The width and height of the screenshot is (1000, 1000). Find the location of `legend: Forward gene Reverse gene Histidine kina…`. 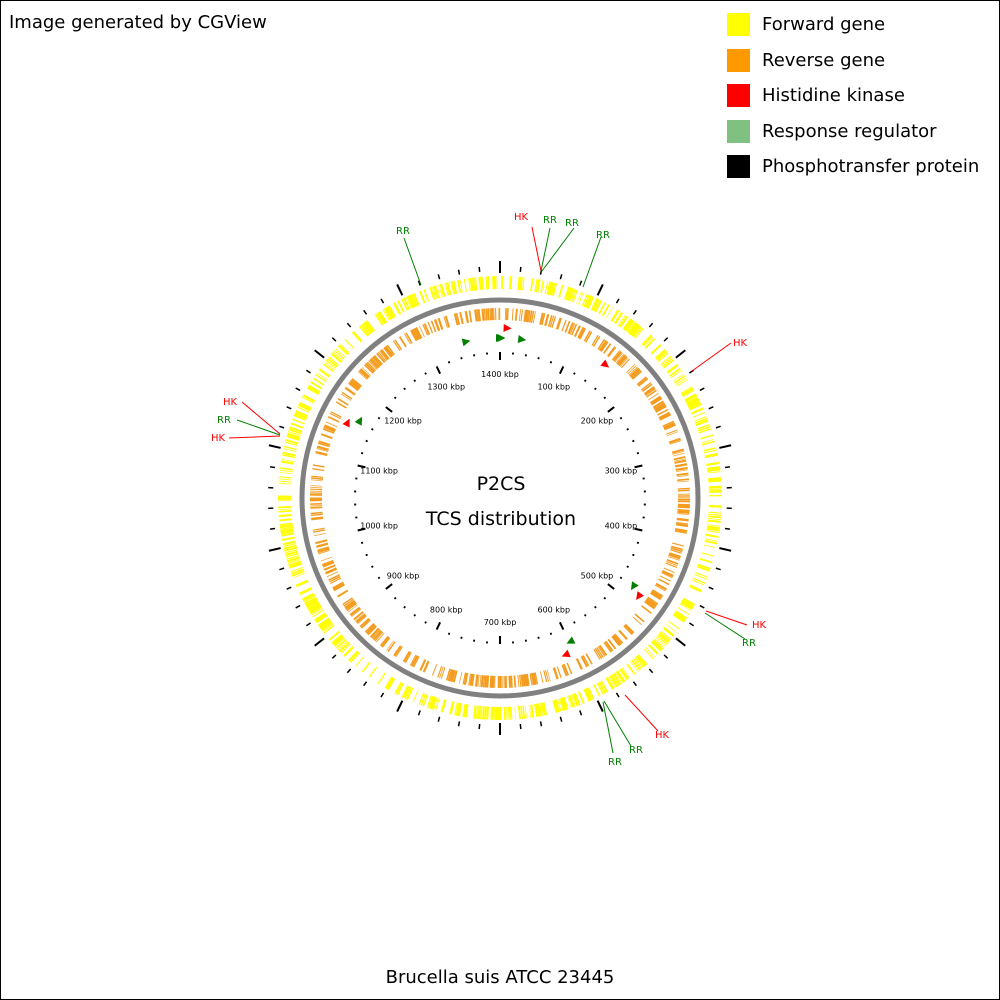

legend: Forward gene Reverse gene Histidine kina… is located at coordinates (853, 96).